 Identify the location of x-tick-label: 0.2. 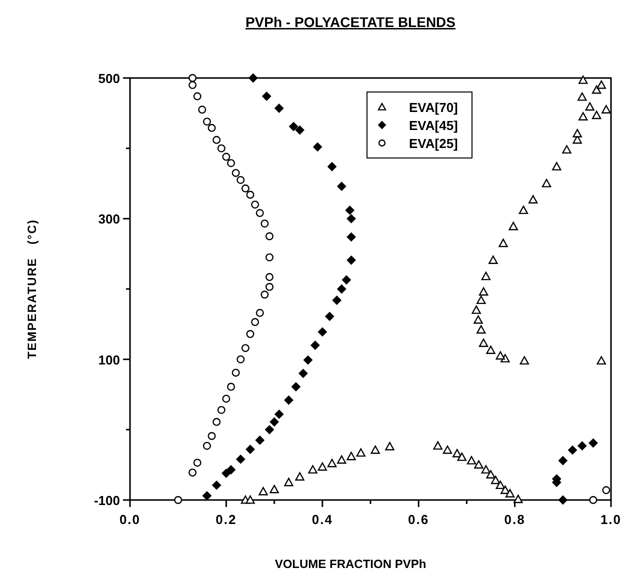
(226, 519).